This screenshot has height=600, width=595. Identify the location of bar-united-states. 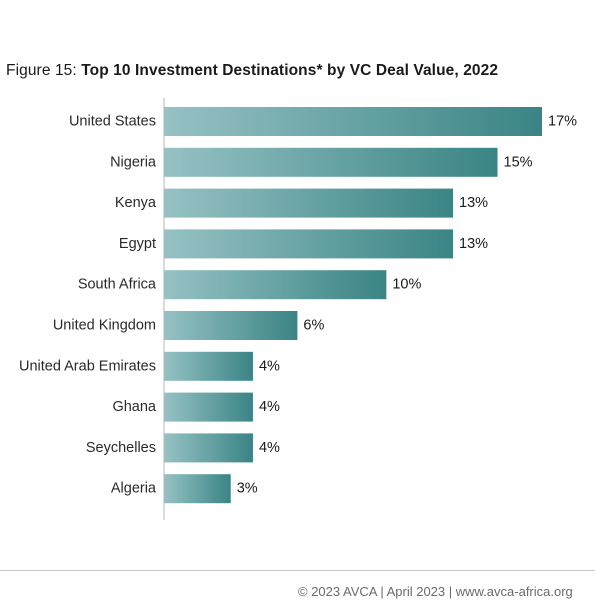
(353, 121).